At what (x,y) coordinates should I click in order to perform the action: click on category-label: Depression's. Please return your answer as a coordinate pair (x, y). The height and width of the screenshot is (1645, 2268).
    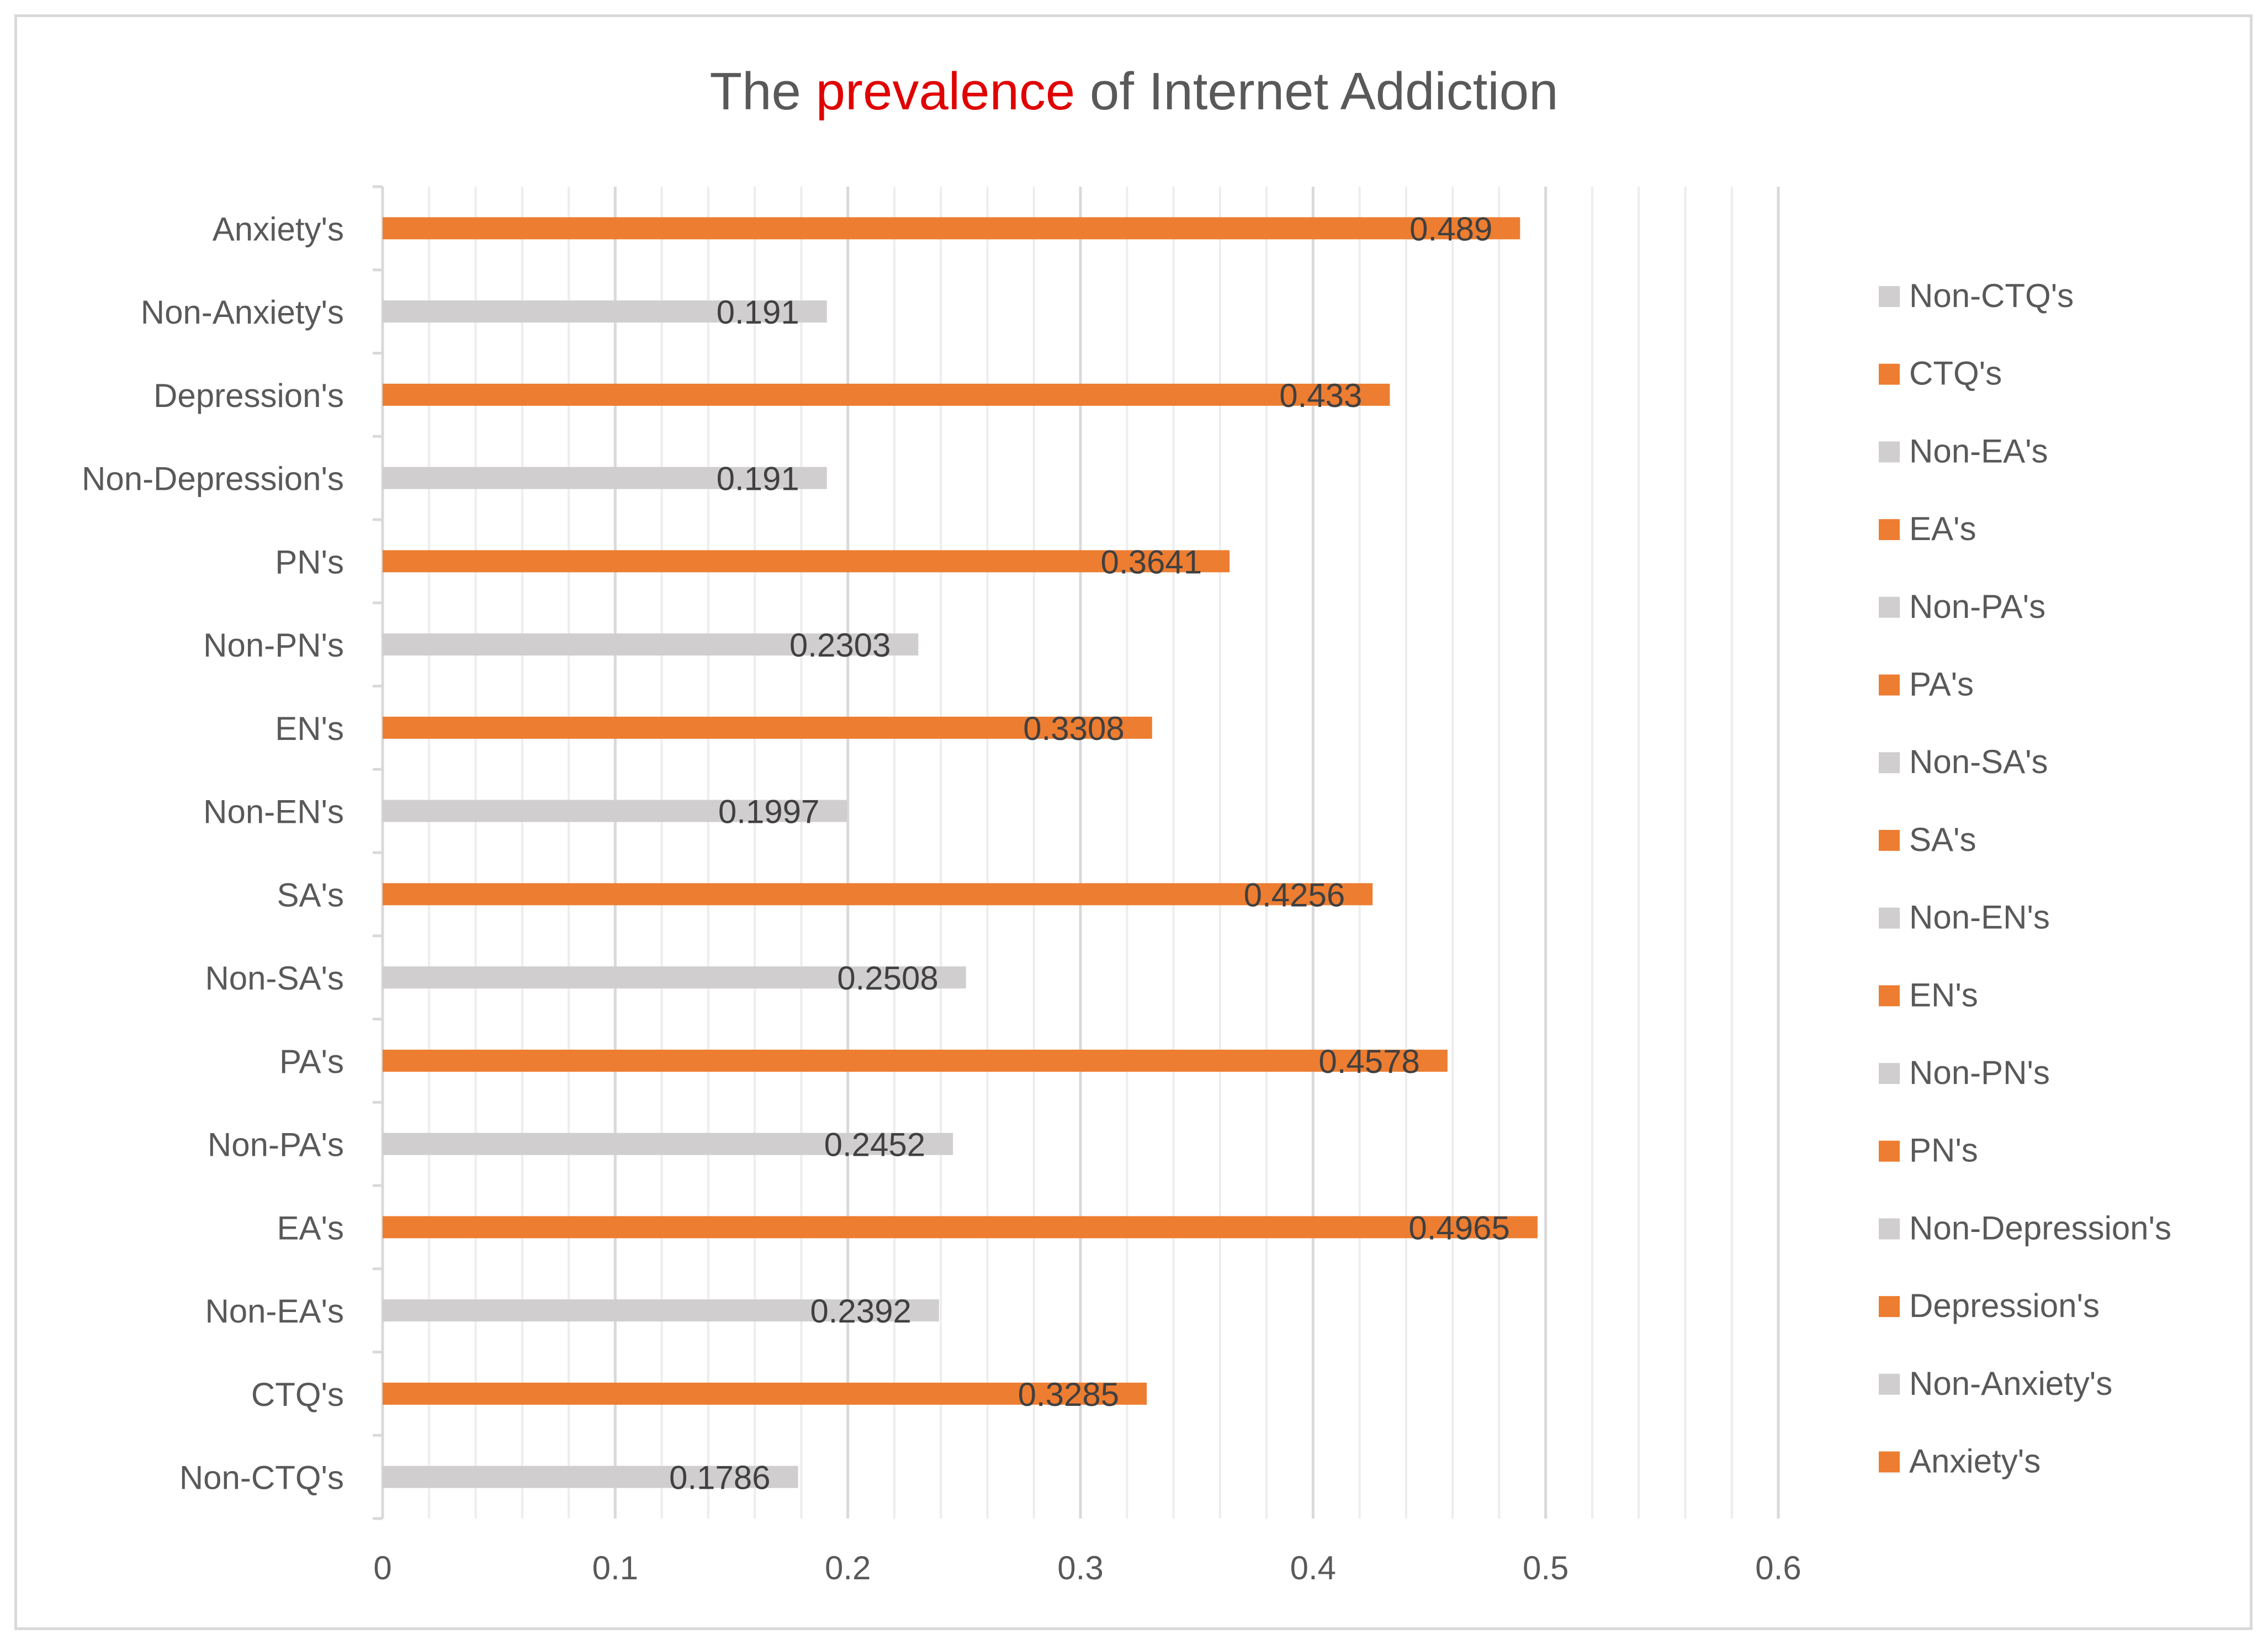
    Looking at the image, I should click on (248, 395).